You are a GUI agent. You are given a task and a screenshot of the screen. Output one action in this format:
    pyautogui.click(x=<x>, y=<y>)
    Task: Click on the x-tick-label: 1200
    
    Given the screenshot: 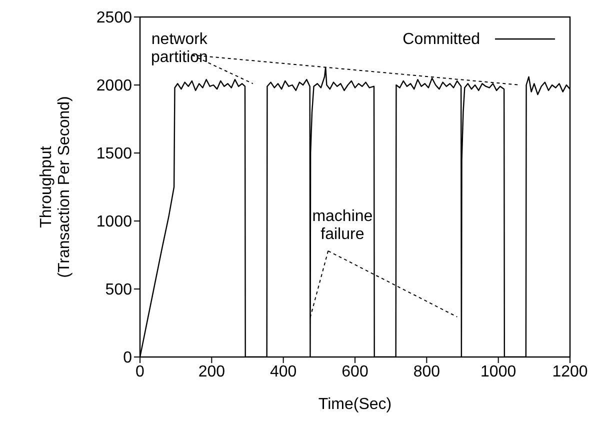 What is the action you would take?
    pyautogui.click(x=570, y=371)
    